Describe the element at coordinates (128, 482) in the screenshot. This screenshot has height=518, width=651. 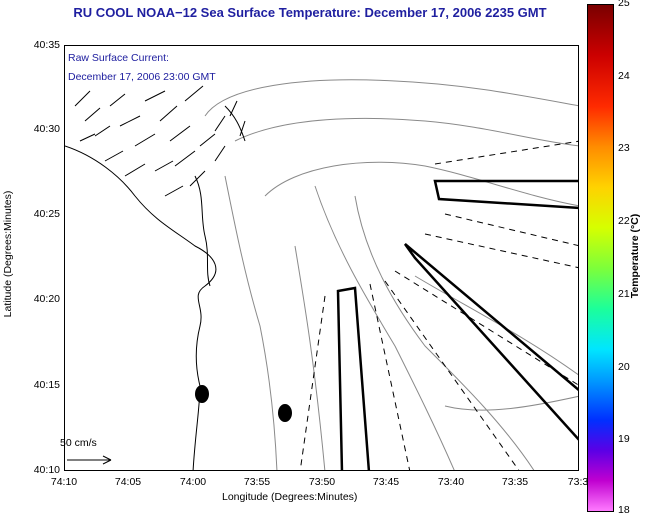
I see `x-tick: 74:05` at that location.